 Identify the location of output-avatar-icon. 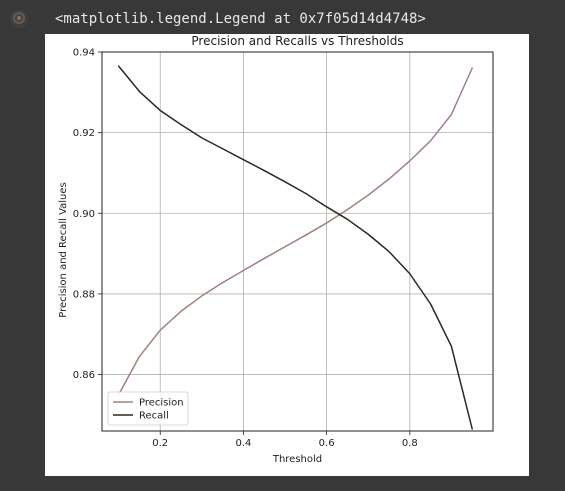
(19, 19).